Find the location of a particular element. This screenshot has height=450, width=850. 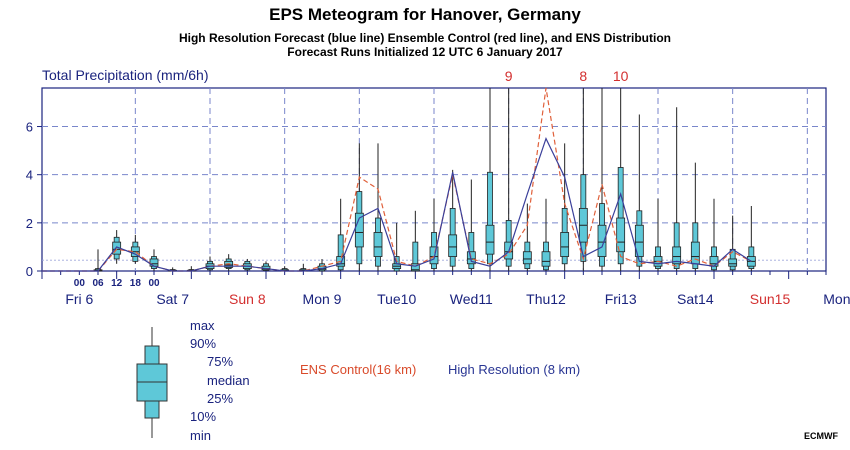

legend-label-p25: 25% is located at coordinates (220, 398).